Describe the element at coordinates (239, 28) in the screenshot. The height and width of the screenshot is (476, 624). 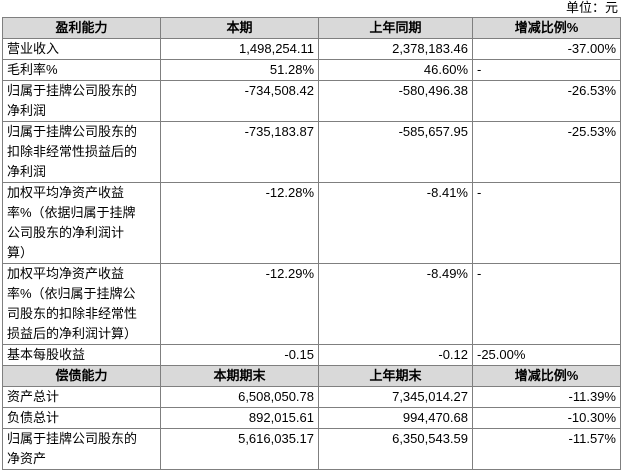
I see `header-cell: 本期` at that location.